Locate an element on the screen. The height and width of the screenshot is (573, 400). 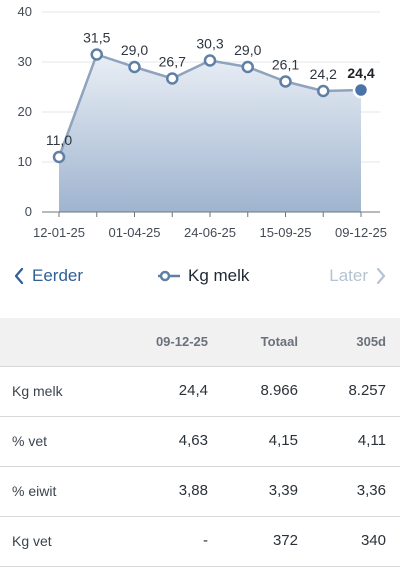
x-tick-label: 12-01-25 is located at coordinates (59, 232).